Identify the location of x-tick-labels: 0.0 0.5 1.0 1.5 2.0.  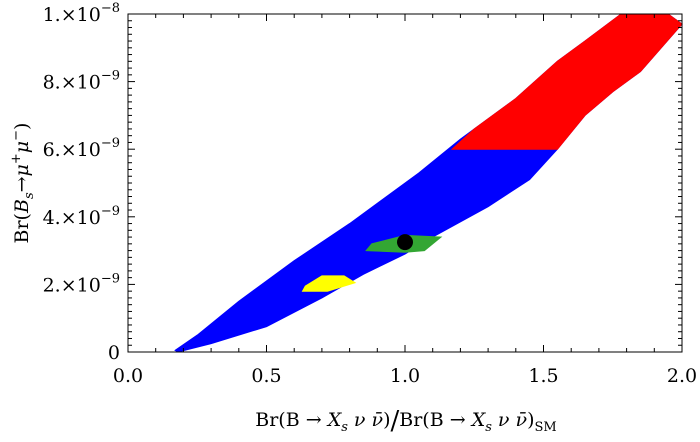
(405, 376).